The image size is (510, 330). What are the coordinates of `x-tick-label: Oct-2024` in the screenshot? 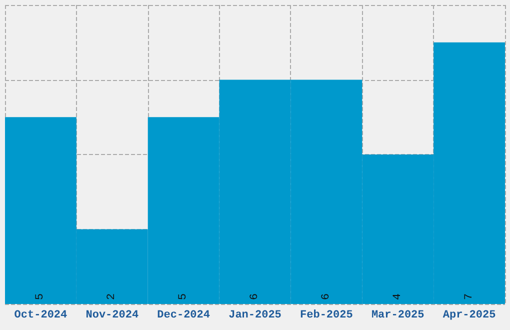 It's located at (41, 316).